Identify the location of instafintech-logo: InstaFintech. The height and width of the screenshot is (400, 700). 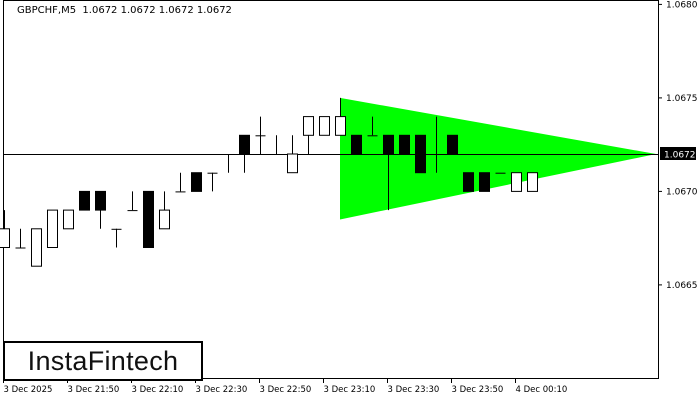
(103, 361).